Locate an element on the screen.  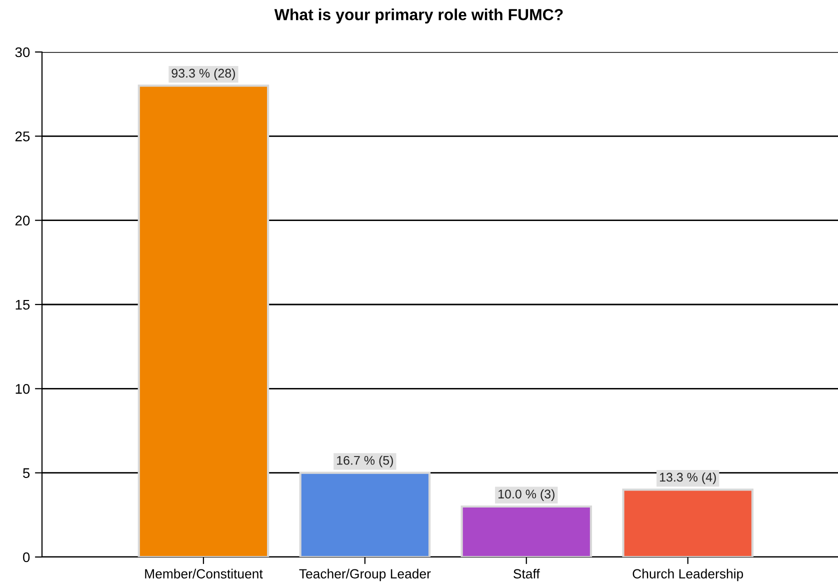
y-tick-label: 20 is located at coordinates (22, 221).